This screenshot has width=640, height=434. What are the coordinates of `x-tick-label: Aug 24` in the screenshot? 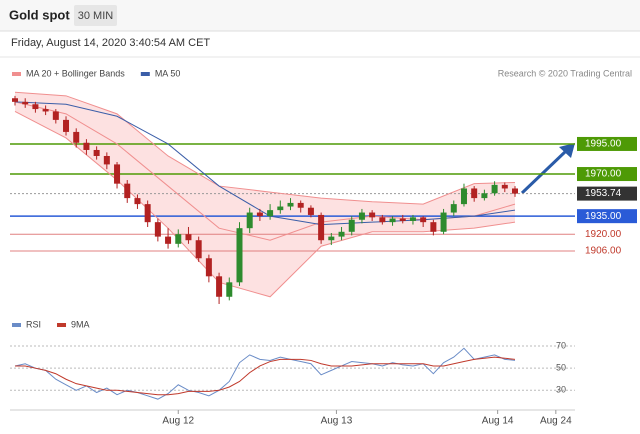 It's located at (556, 421).